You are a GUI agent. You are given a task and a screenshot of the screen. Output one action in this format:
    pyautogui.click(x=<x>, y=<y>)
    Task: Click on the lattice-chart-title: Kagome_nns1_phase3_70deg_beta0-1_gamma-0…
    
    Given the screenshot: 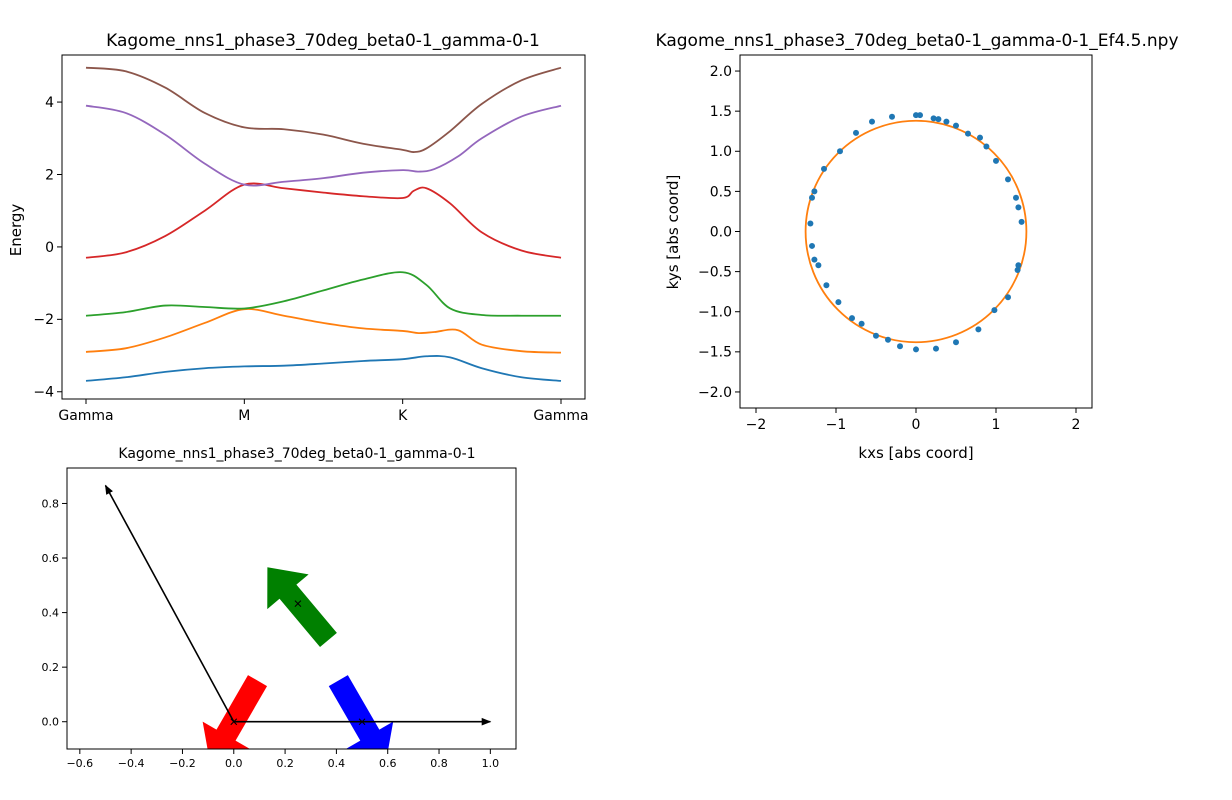 What is the action you would take?
    pyautogui.click(x=296, y=454)
    